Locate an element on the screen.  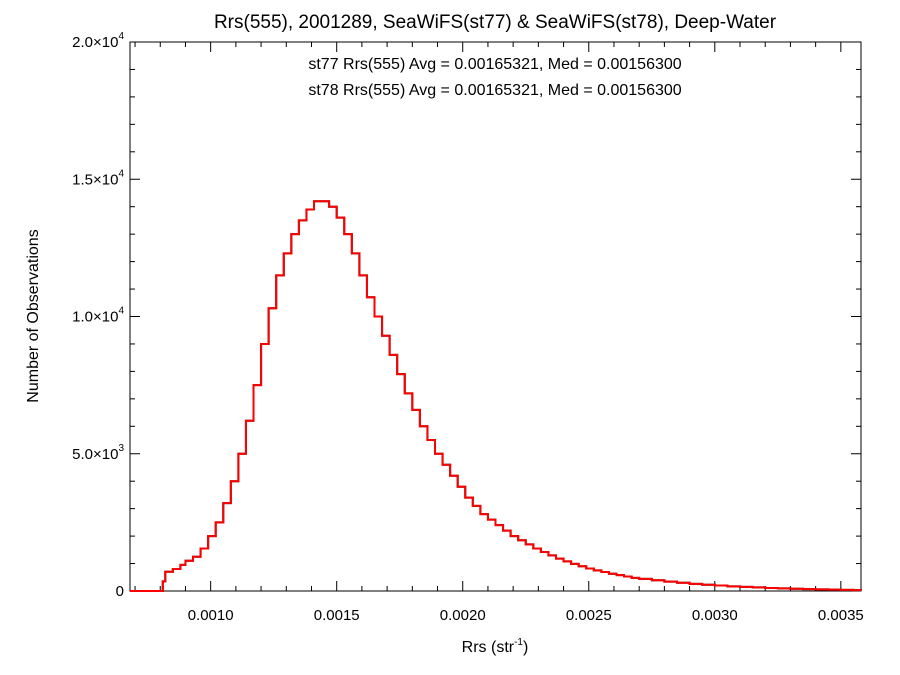
x-axis-label-base: Rrs (str is located at coordinates (488, 647).